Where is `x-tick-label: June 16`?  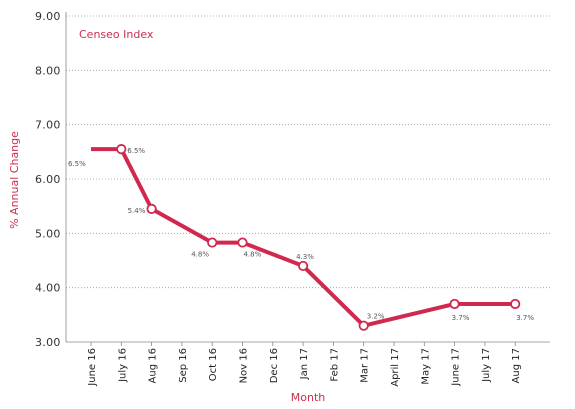
x-tick-label: June 16 is located at coordinates (92, 367).